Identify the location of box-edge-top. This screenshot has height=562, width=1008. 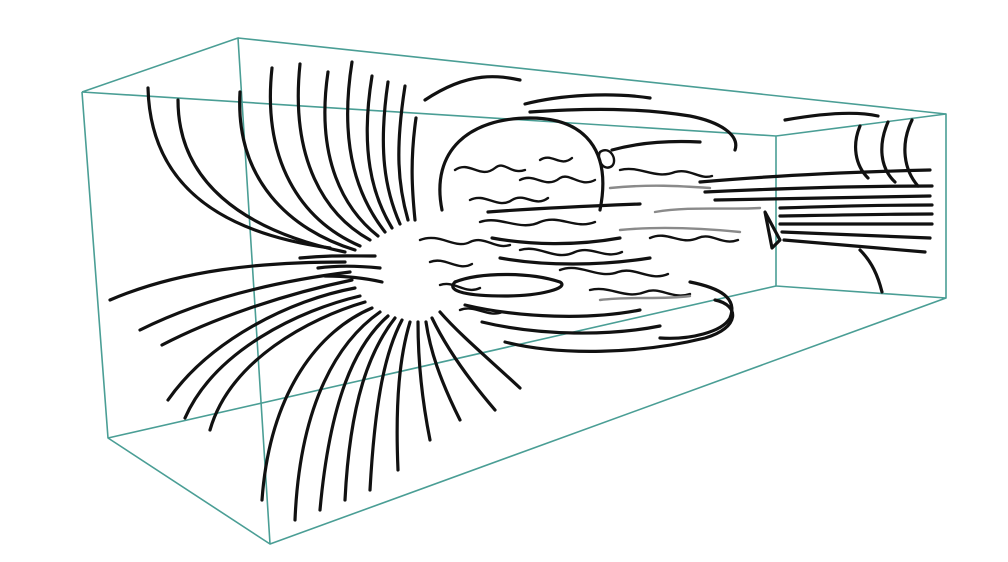
(592, 76).